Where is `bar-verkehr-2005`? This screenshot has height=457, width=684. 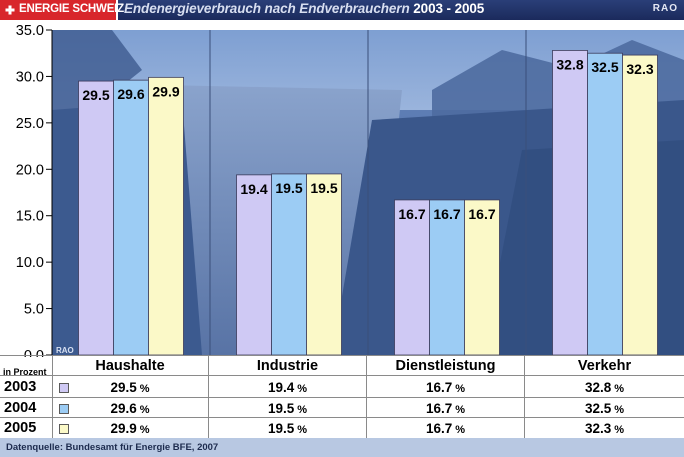
bar-verkehr-2005 is located at coordinates (640, 205).